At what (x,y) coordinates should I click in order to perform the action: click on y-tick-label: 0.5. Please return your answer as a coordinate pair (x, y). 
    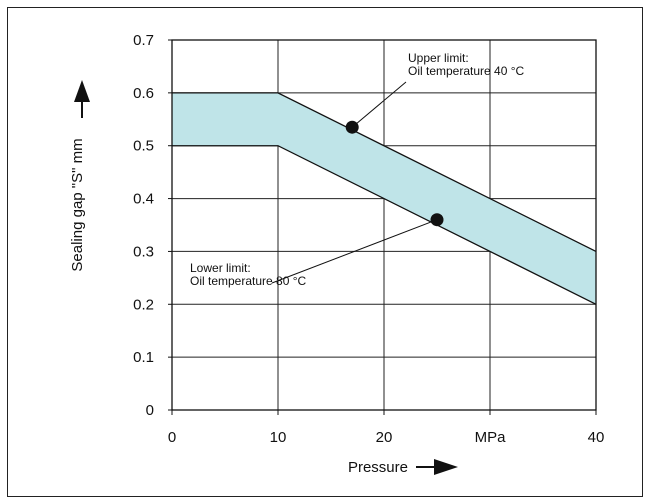
    Looking at the image, I should click on (143, 146).